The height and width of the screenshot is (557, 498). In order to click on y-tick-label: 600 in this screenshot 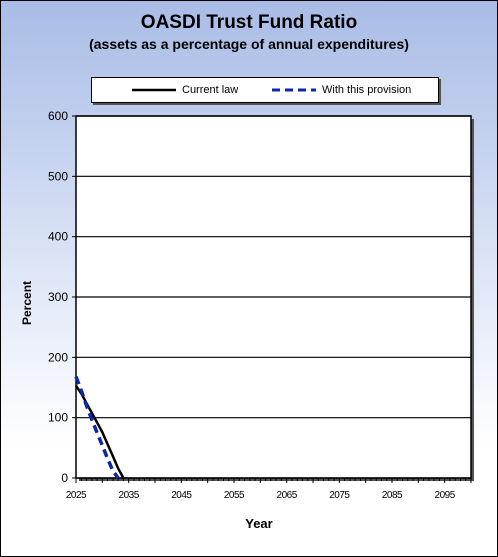, I will do `click(58, 116)`.